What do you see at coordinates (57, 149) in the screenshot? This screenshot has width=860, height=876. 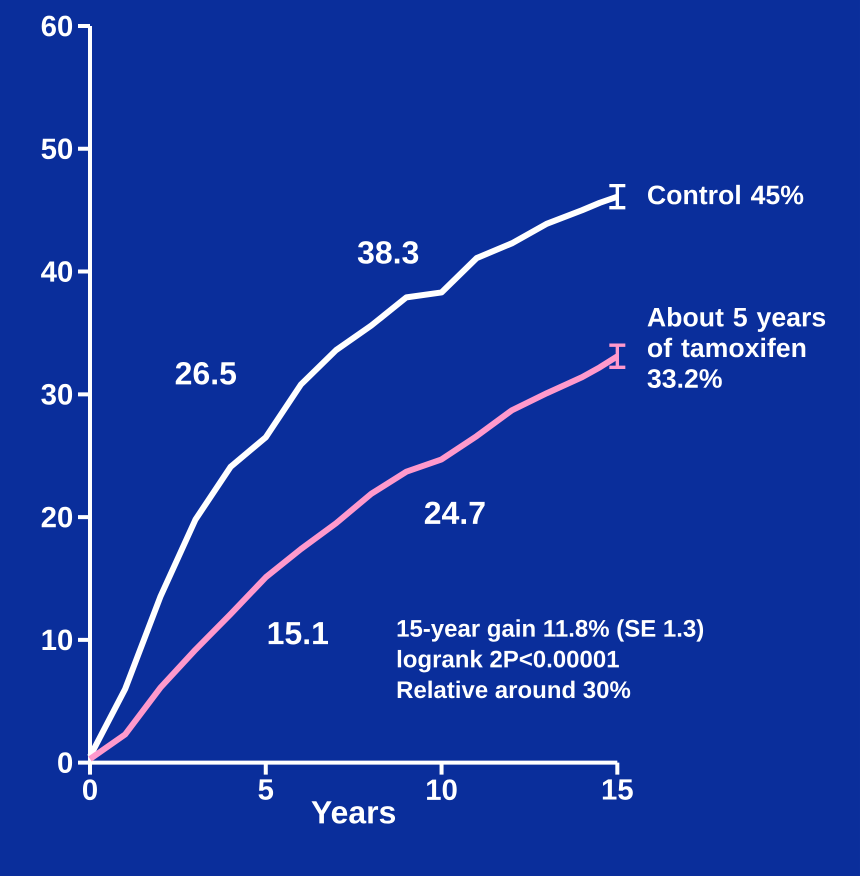 I see `y-tick-label: 50` at bounding box center [57, 149].